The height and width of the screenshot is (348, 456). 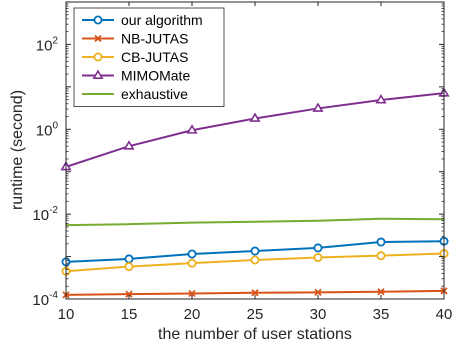 What do you see at coordinates (47, 44) in the screenshot?
I see `y-tick-label: 10²` at bounding box center [47, 44].